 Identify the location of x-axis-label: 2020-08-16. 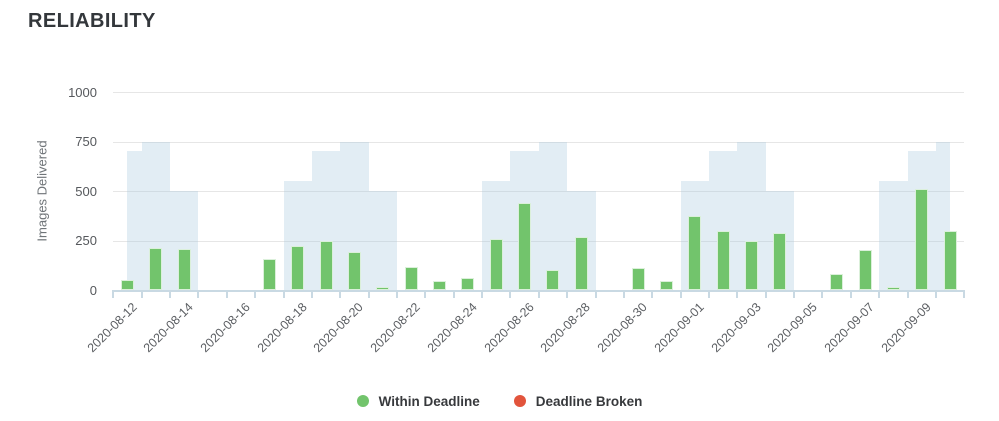
(225, 328).